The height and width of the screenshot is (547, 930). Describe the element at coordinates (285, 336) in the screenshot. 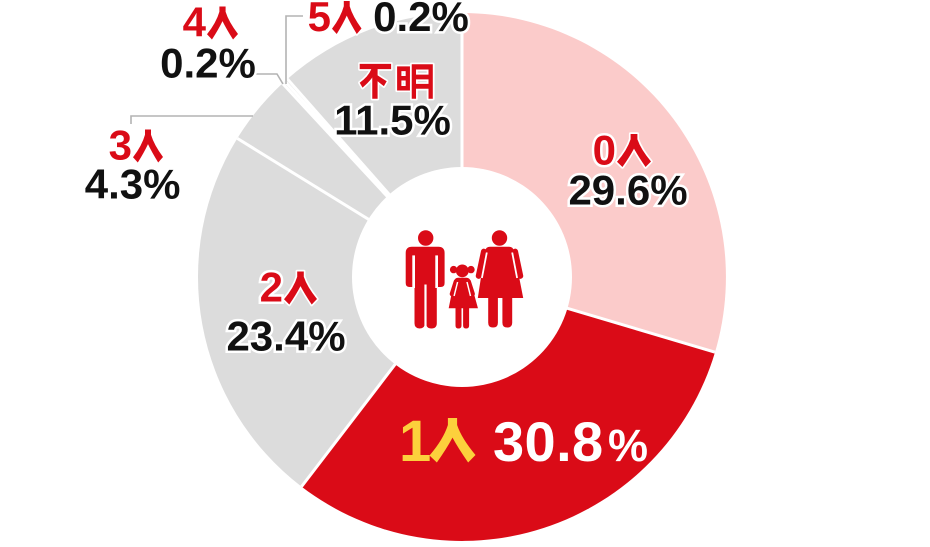

I see `svg-text: 23.4%` at that location.